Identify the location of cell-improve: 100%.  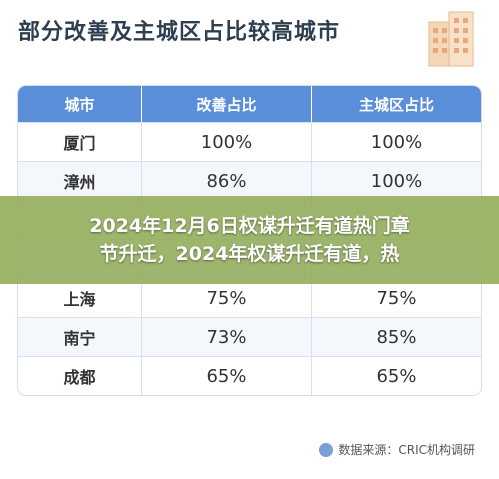
(227, 142).